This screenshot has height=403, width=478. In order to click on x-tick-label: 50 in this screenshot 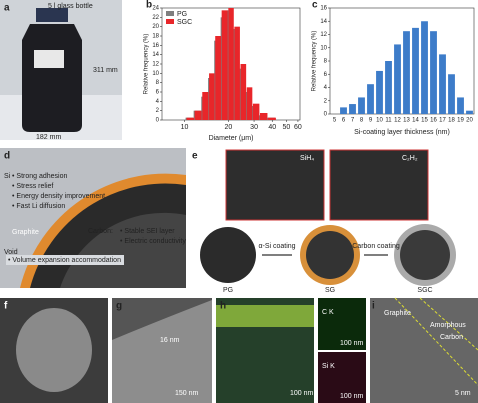, I will do `click(286, 127)`.